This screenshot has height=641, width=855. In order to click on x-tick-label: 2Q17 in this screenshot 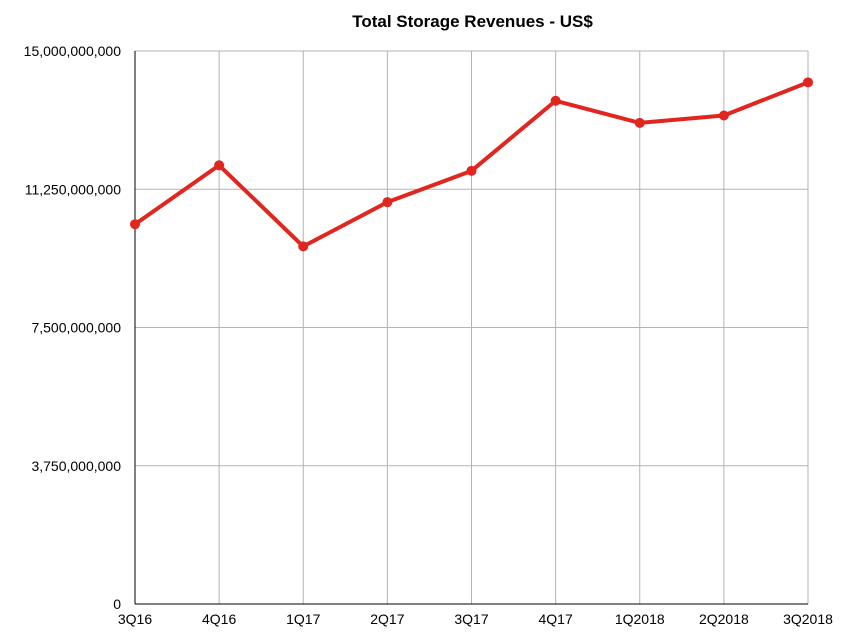, I will do `click(387, 619)`.